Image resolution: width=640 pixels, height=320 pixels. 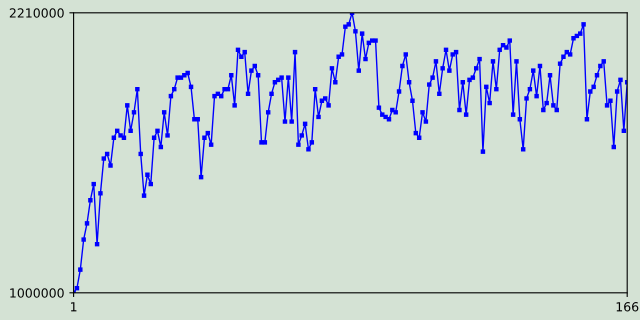 I want to click on x-tick-label: 1, so click(x=73, y=307).